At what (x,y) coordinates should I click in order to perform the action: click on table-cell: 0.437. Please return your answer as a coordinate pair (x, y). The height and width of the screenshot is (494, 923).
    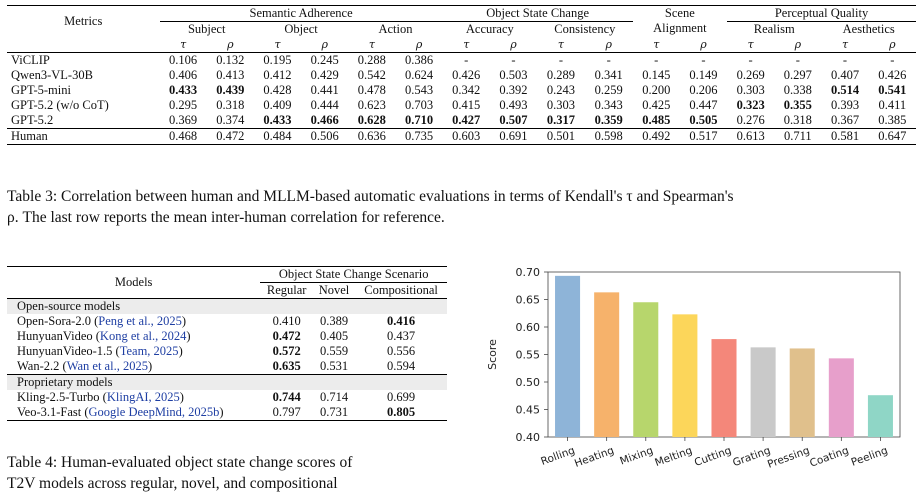
    Looking at the image, I should click on (401, 336).